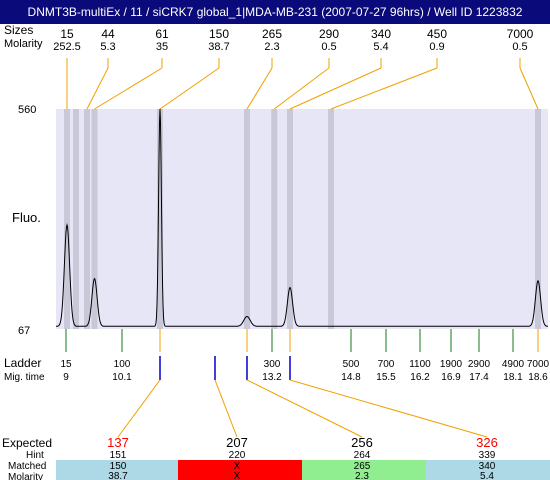 Image resolution: width=550 pixels, height=480 pixels. What do you see at coordinates (272, 377) in the screenshot?
I see `ladder-migtime-label: 13.2` at bounding box center [272, 377].